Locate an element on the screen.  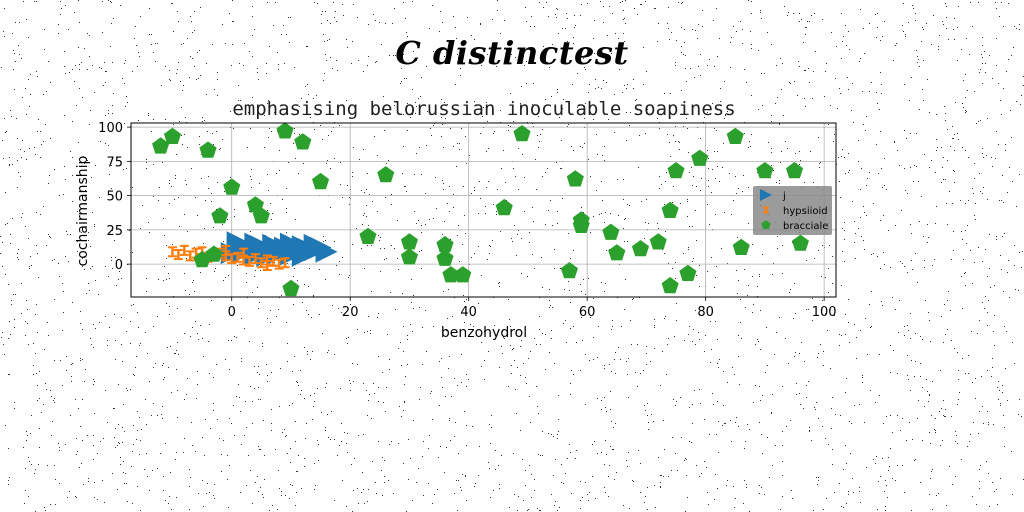
legend-box is located at coordinates (792, 210).